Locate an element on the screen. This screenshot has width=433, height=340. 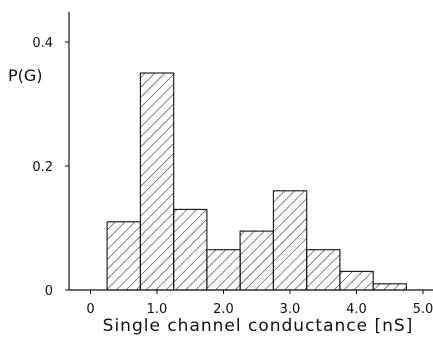
x-tick-label: 3.0 is located at coordinates (290, 309).